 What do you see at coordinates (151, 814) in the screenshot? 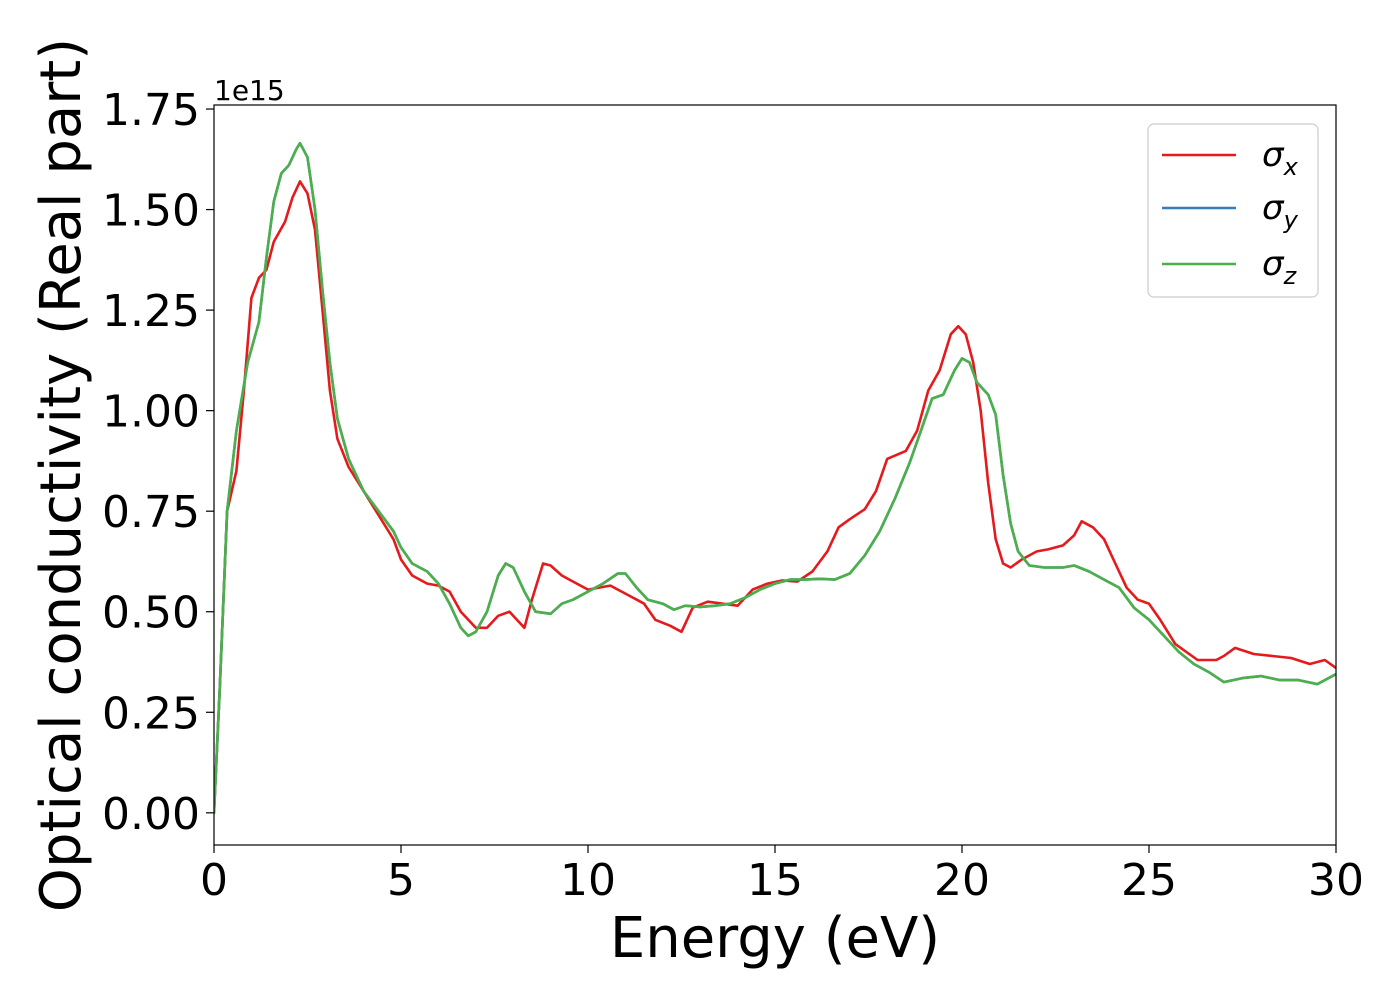
I see `y-tick-label: 0.00` at bounding box center [151, 814].